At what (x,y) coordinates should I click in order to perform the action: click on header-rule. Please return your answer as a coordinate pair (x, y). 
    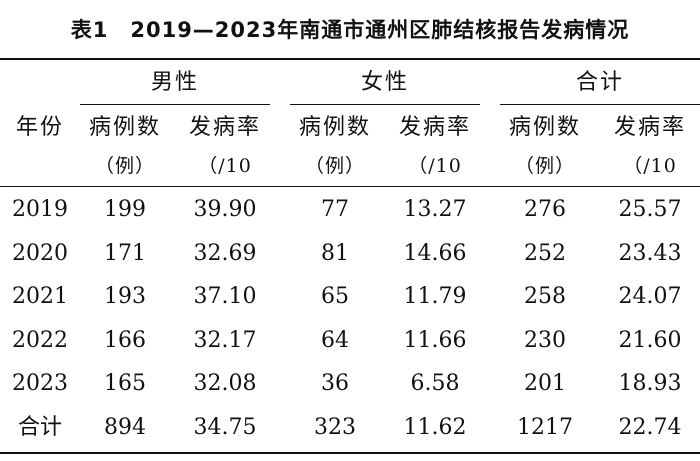
    Looking at the image, I should click on (350, 186).